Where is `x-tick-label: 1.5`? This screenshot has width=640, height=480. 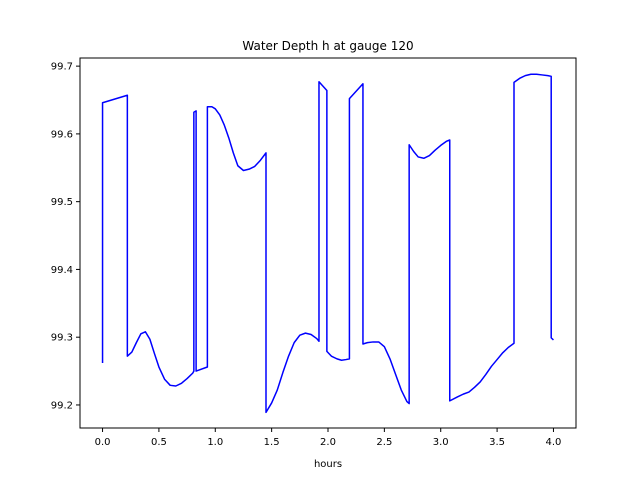
x-tick-label: 1.5 is located at coordinates (272, 442).